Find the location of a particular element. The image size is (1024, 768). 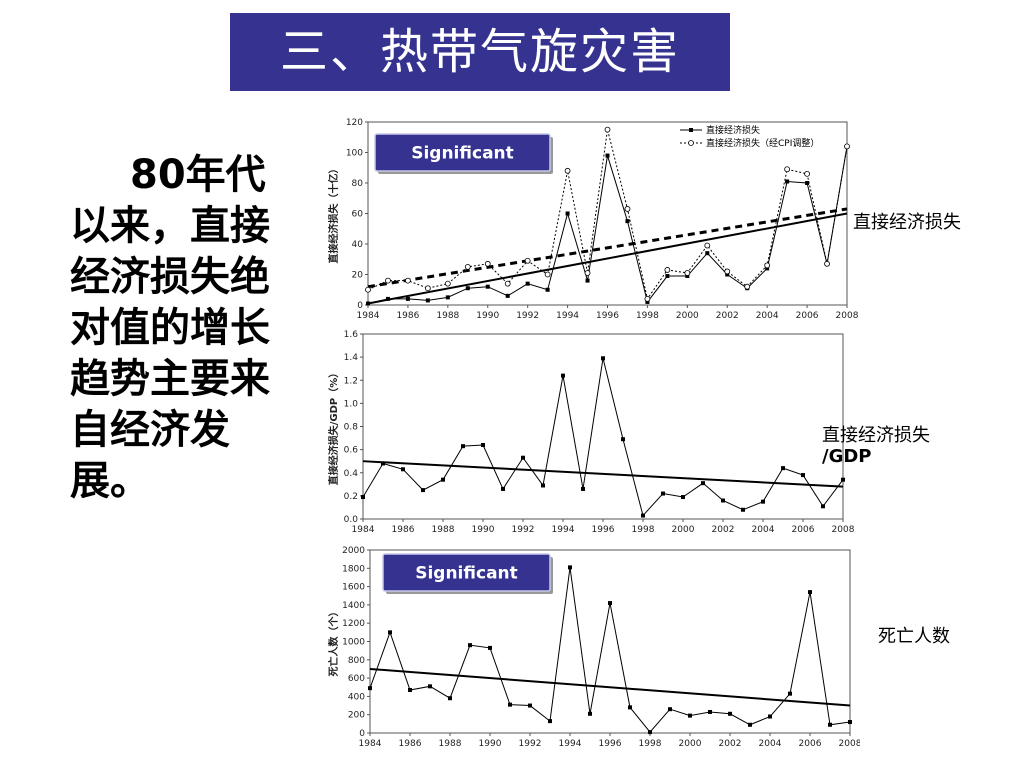

y-tick-label: 1.4 is located at coordinates (351, 358).